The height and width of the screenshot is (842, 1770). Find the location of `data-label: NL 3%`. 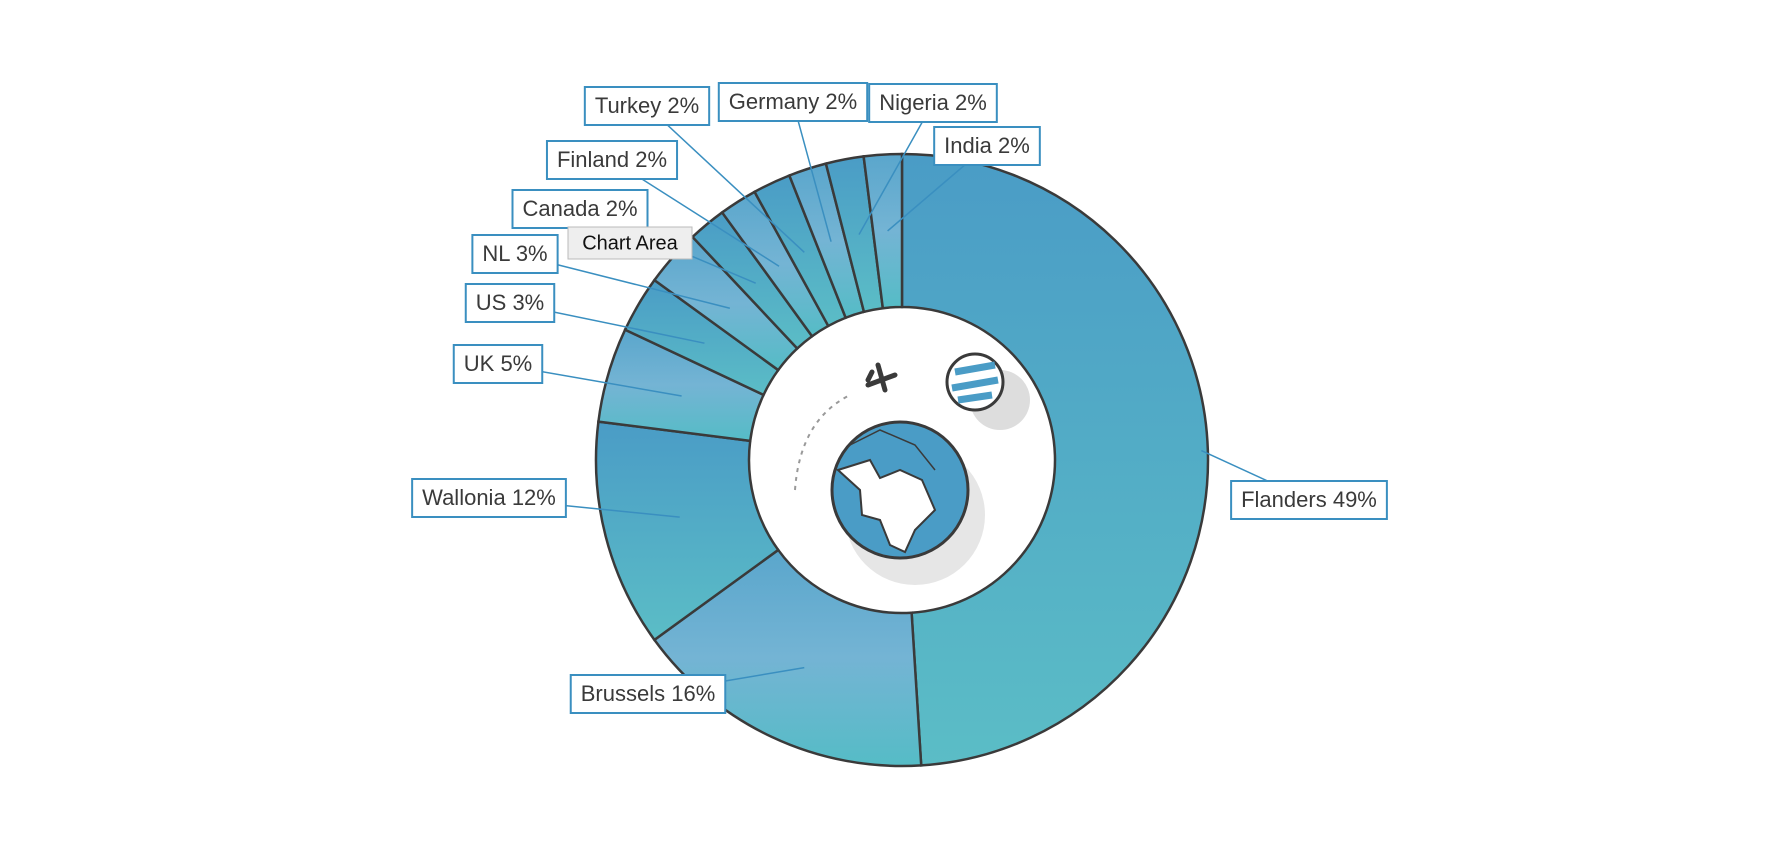

data-label: NL 3% is located at coordinates (514, 253).